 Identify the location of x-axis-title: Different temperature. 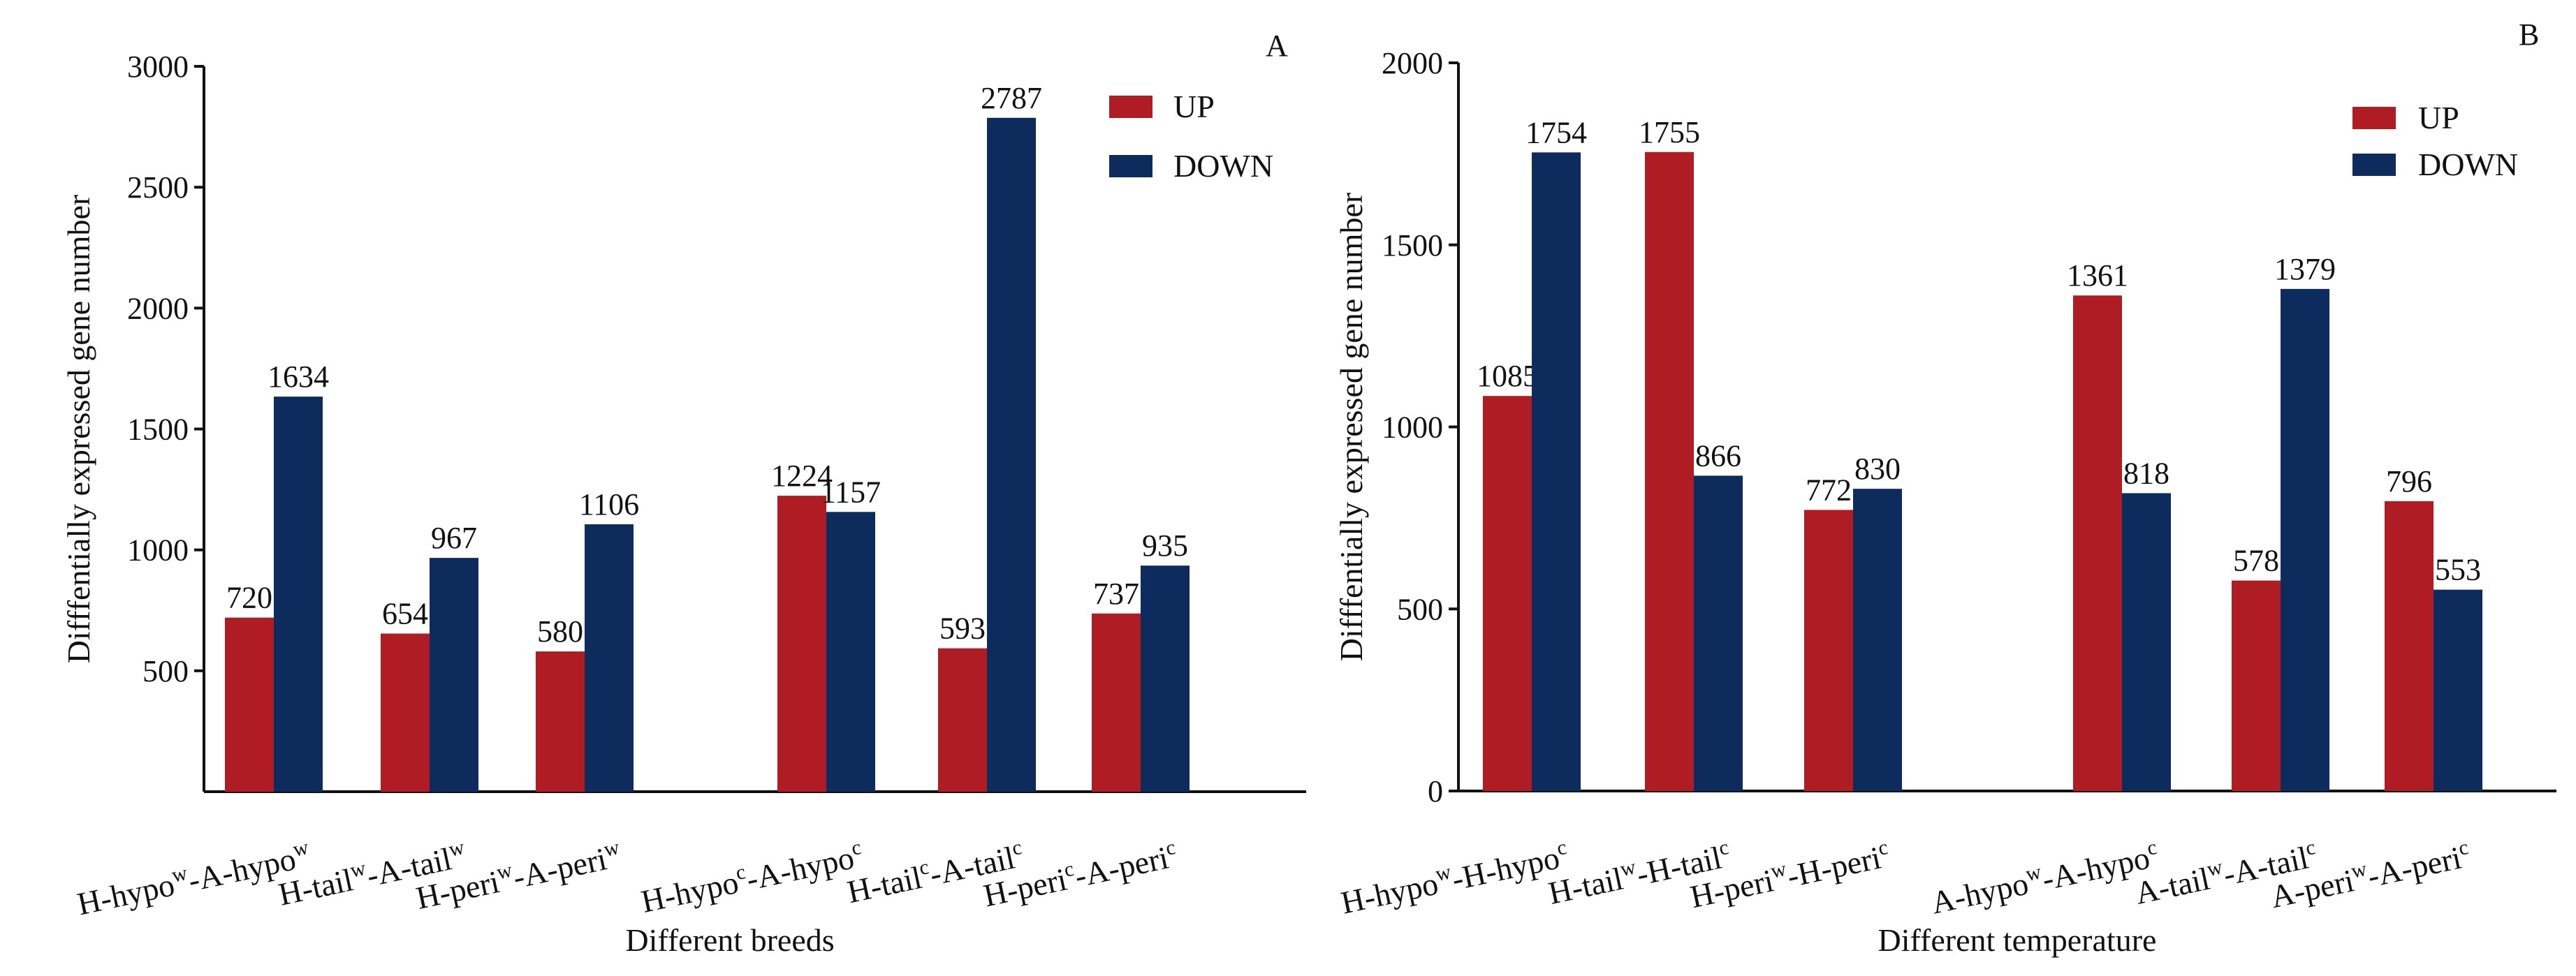
(2017, 940).